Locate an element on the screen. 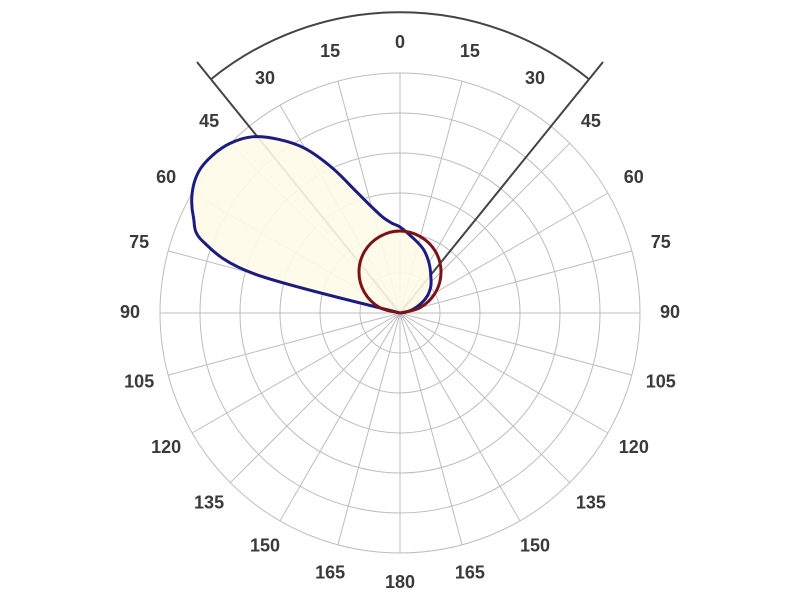 This screenshot has height=600, width=800. beam-line is located at coordinates (501, 187).